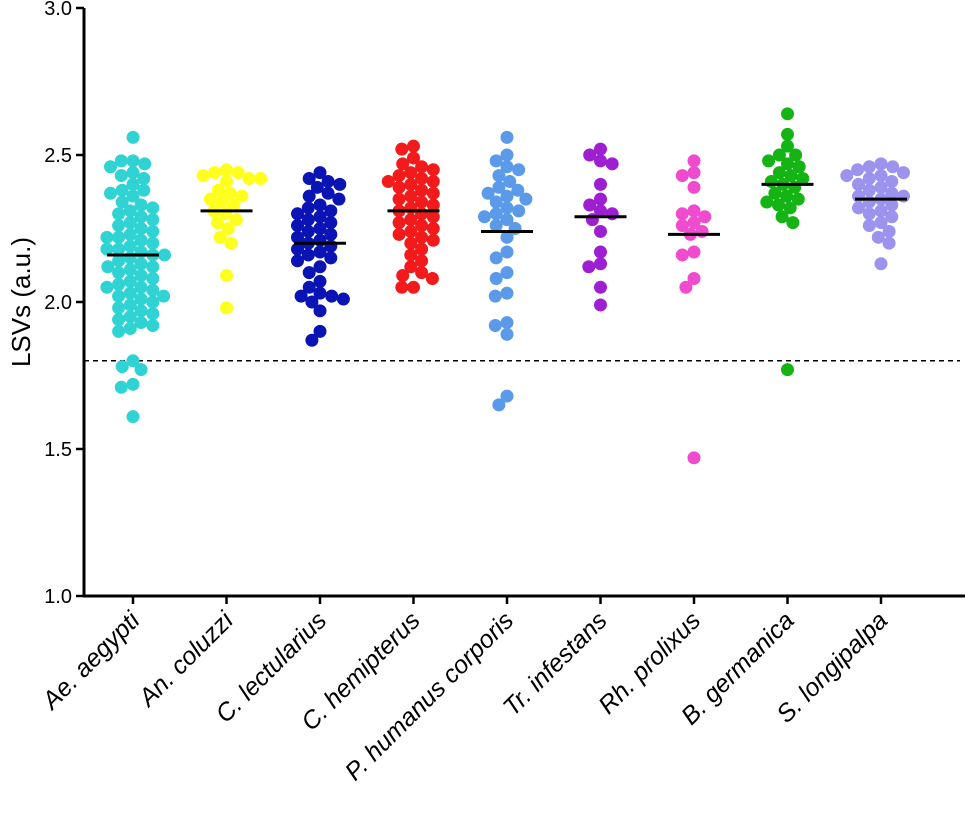 The width and height of the screenshot is (969, 833). I want to click on category-label: P. humanus corporis, so click(430, 696).